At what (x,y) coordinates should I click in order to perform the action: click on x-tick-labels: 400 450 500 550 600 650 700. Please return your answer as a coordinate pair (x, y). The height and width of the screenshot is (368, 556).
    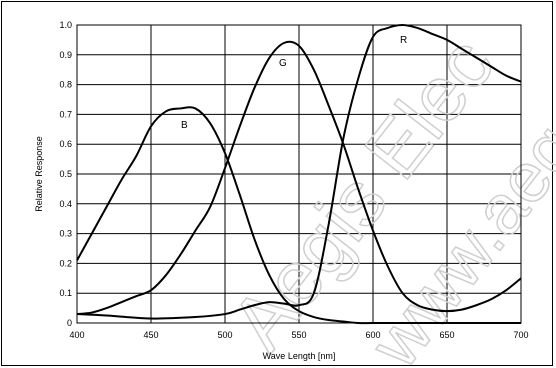
    Looking at the image, I should click on (298, 335).